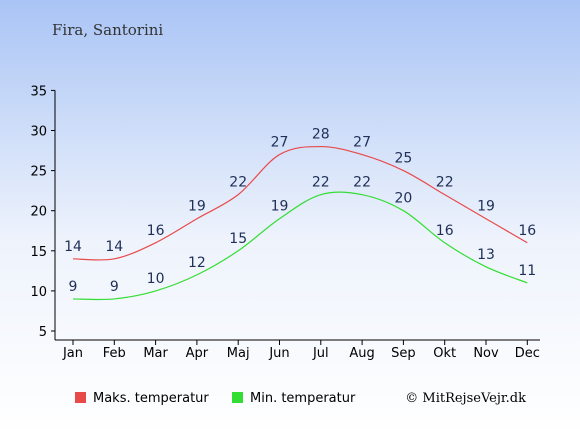  What do you see at coordinates (303, 398) in the screenshot?
I see `legend-label-min: Min. temperatur` at bounding box center [303, 398].